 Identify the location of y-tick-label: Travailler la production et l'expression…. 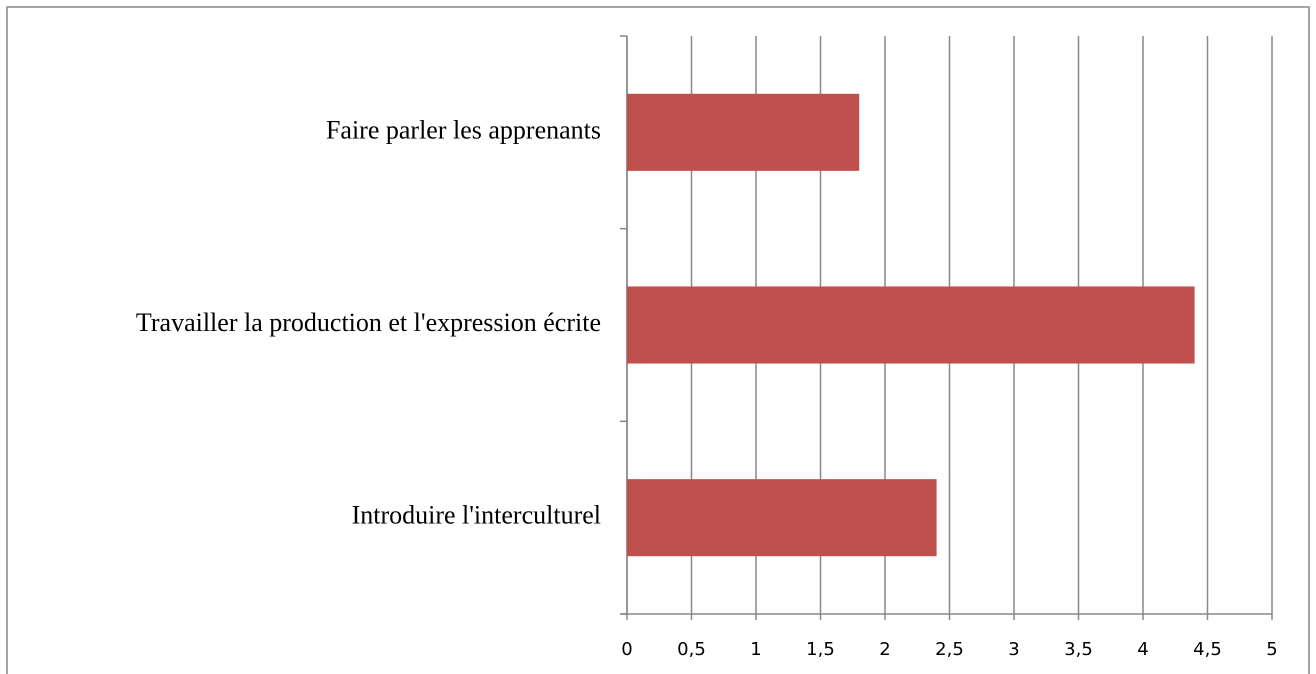
(368, 322).